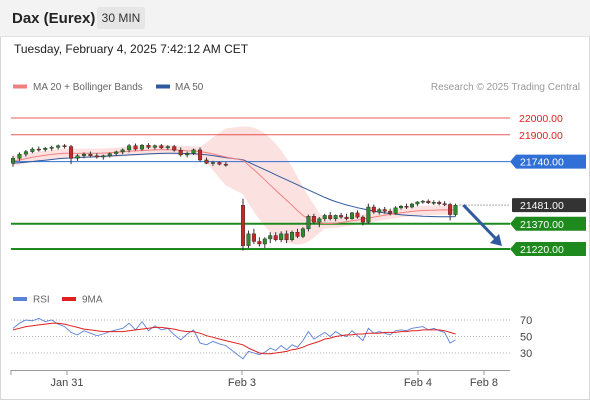 This screenshot has width=590, height=400. I want to click on legend-9ma-swatch, so click(69, 299).